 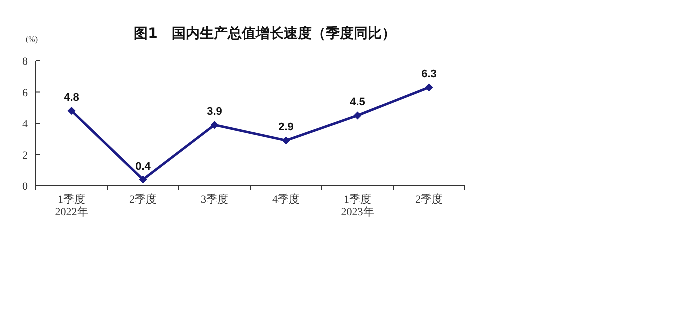 What do you see at coordinates (72, 98) in the screenshot?
I see `data-label: 4.8` at bounding box center [72, 98].